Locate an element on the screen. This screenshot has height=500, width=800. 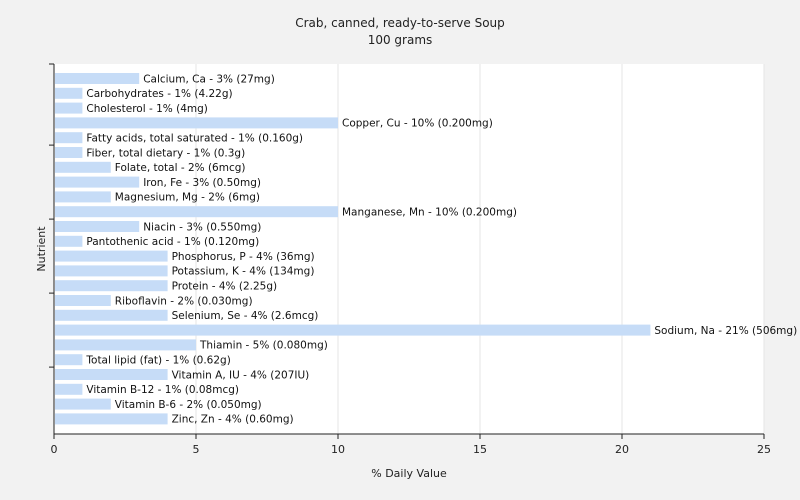
bar-label: Selenium, Se - 4% (2.6mcg) is located at coordinates (245, 316).